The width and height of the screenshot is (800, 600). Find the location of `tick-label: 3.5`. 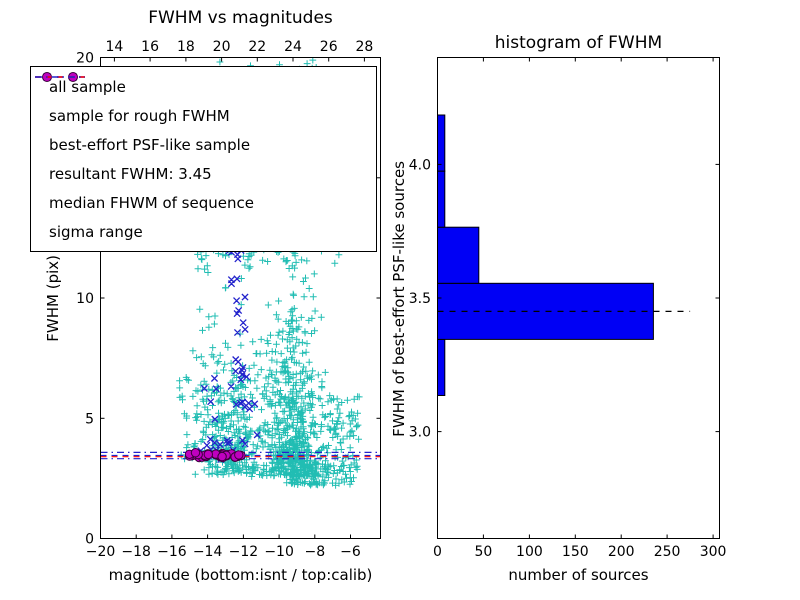

tick-label: 3.5 is located at coordinates (420, 299).